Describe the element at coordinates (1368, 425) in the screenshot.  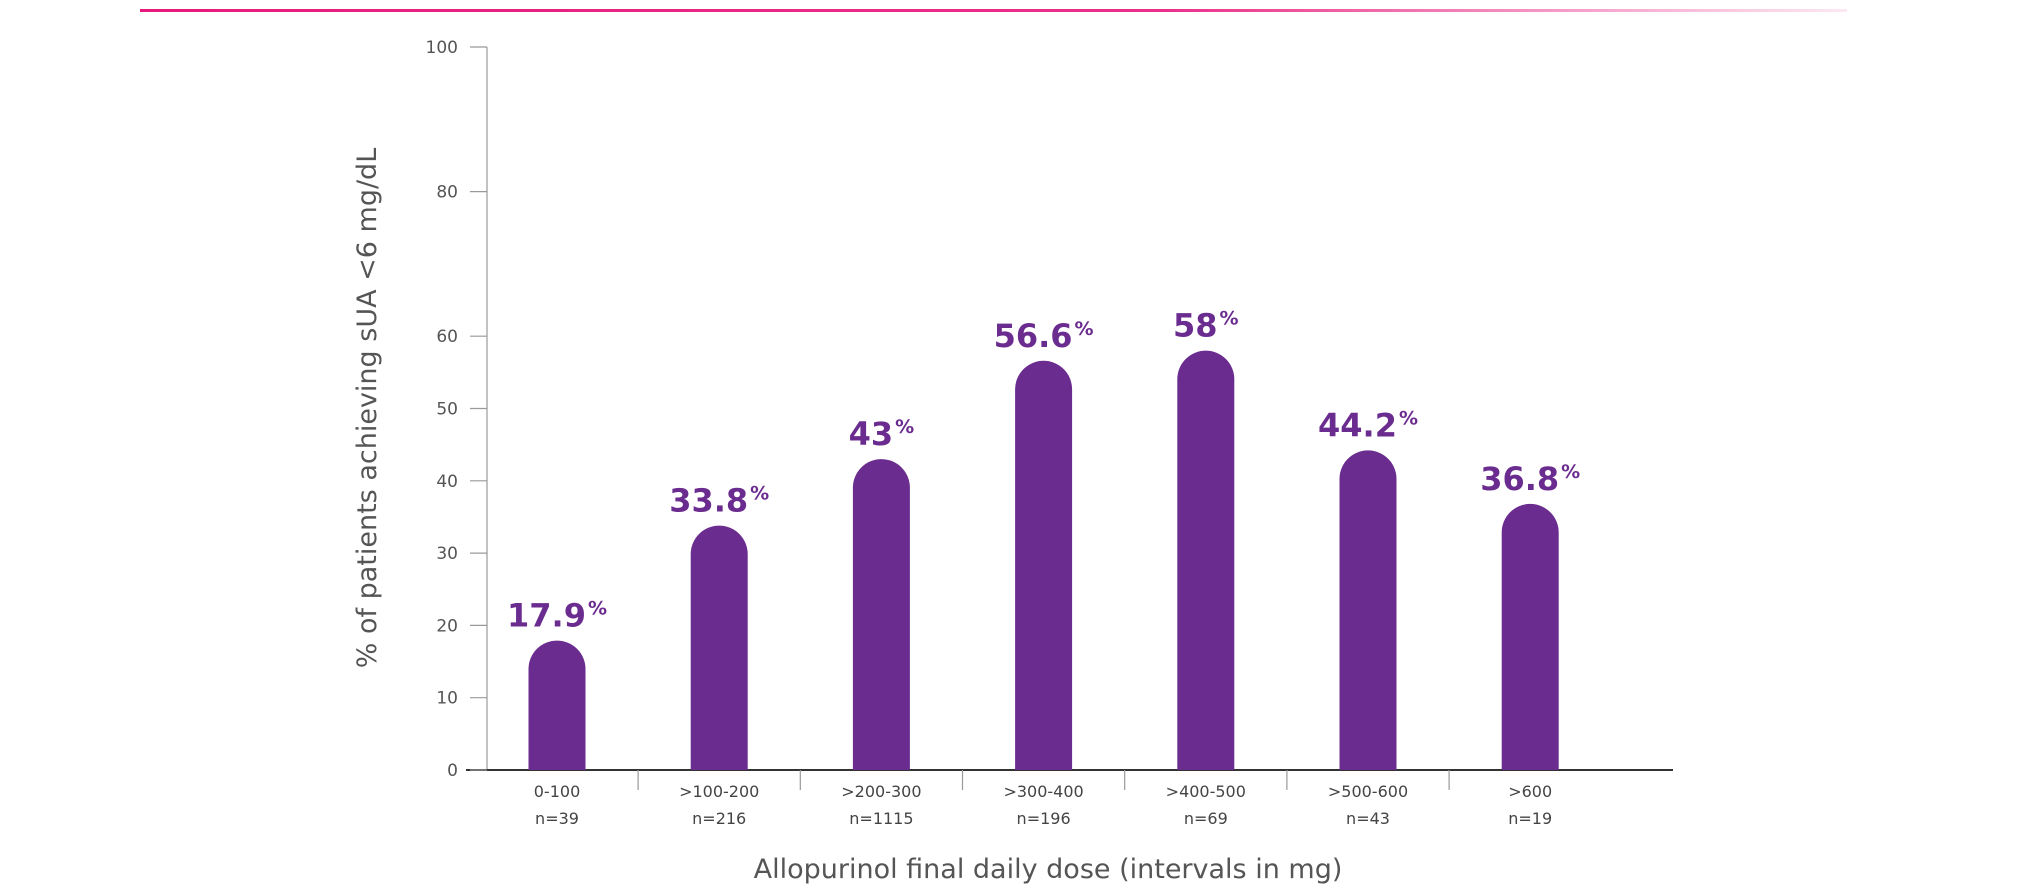
I see `value-label: 44.2%` at that location.